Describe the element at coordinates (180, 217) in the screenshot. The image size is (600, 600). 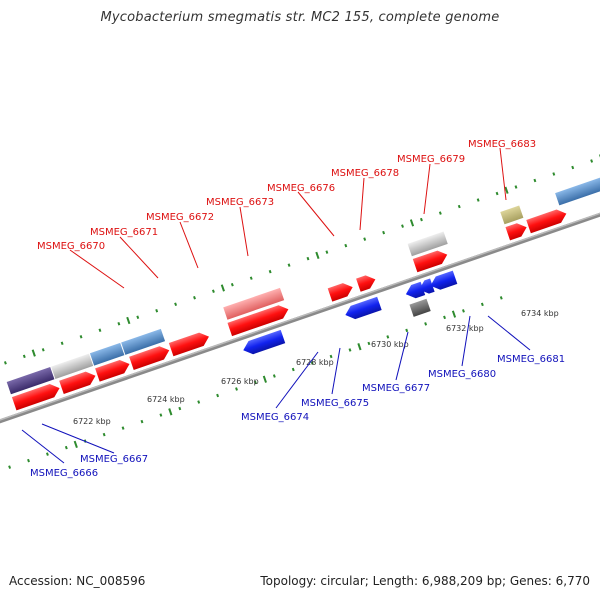
I see `gene-label-msmeg-6672: MSMEG_6672` at that location.